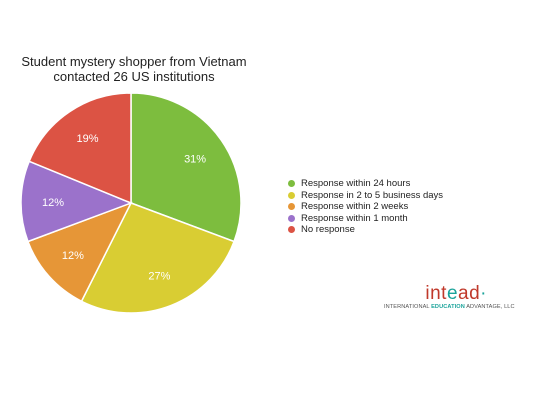  Describe the element at coordinates (53, 203) in the screenshot. I see `pie-slice-label-3: 12%` at that location.